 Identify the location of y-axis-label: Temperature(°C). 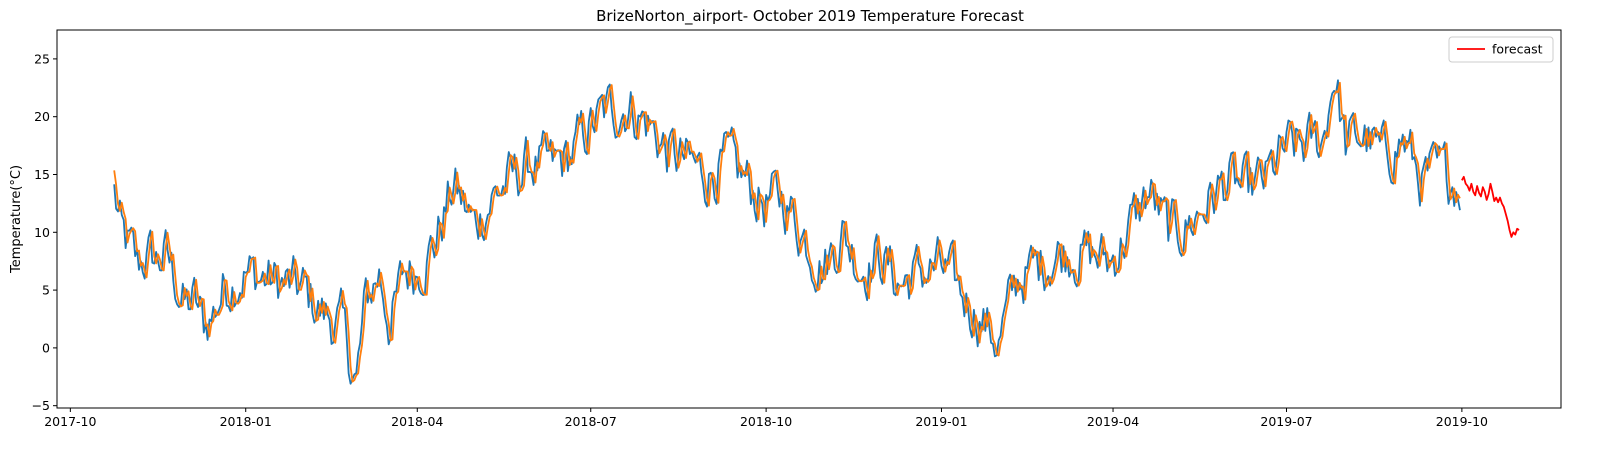
(16, 219).